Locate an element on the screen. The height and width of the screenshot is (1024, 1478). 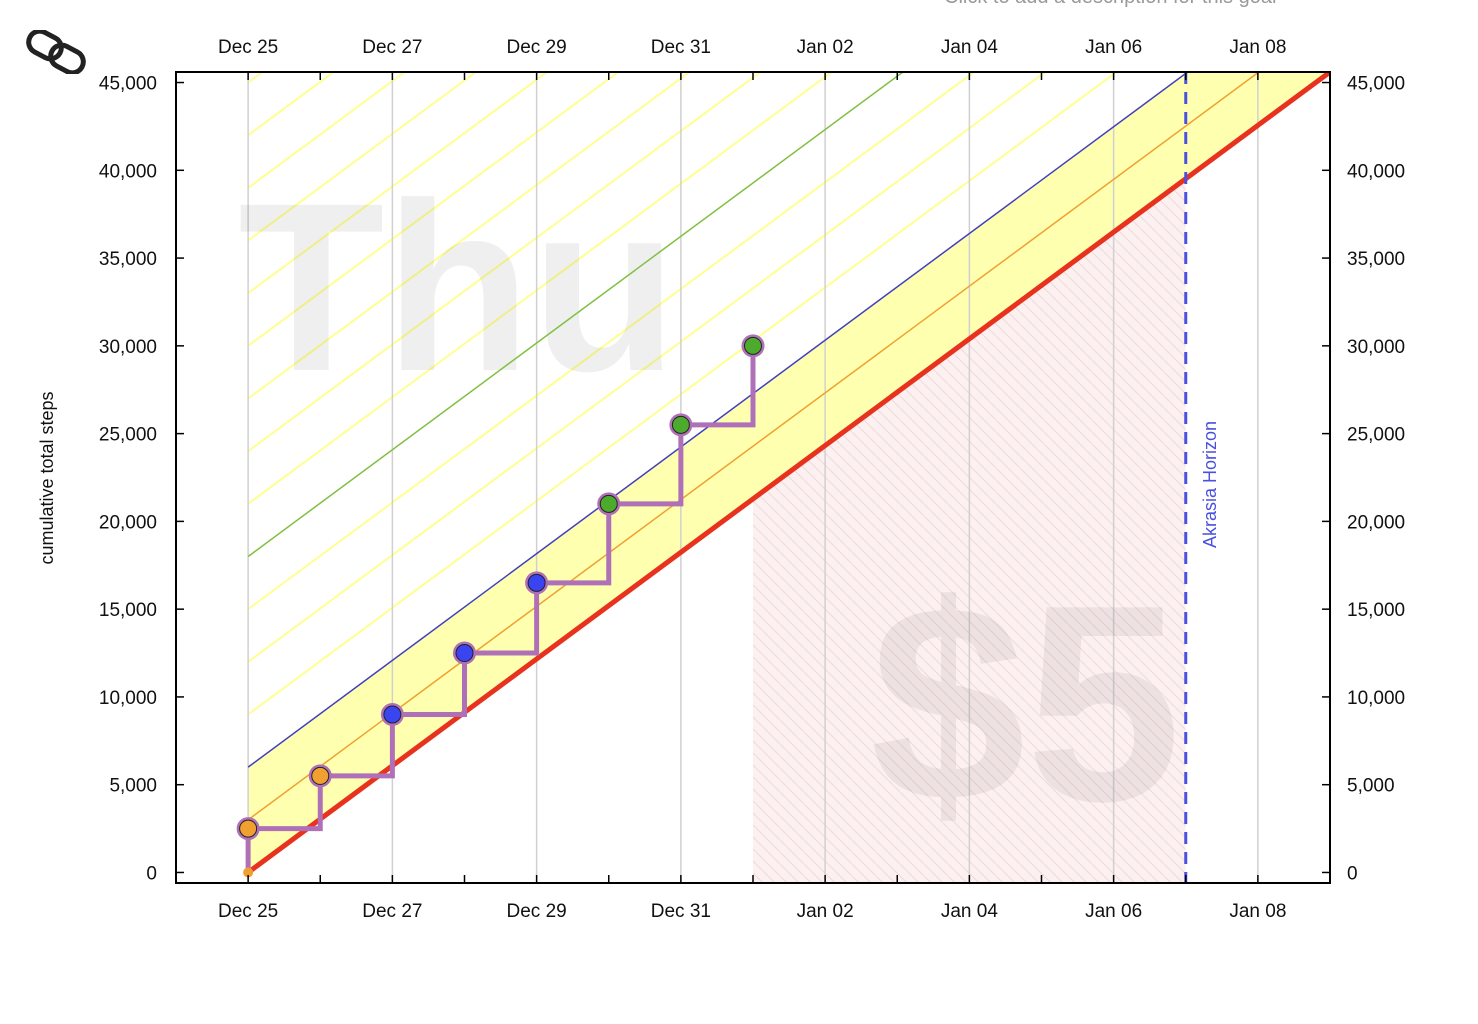
y-tick-label-right: 10,000 is located at coordinates (1376, 698).